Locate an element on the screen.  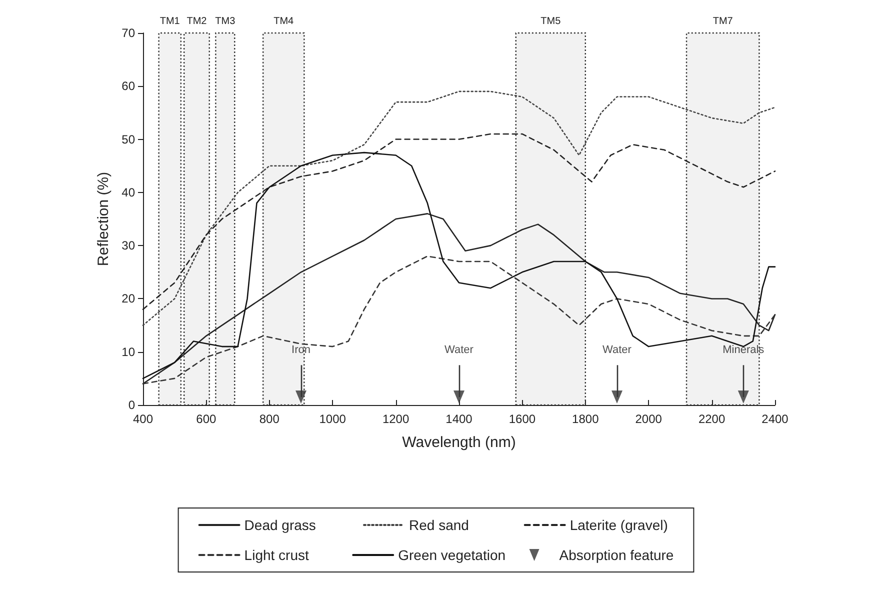
y-axis-title: Reflection (%) is located at coordinates (103, 219).